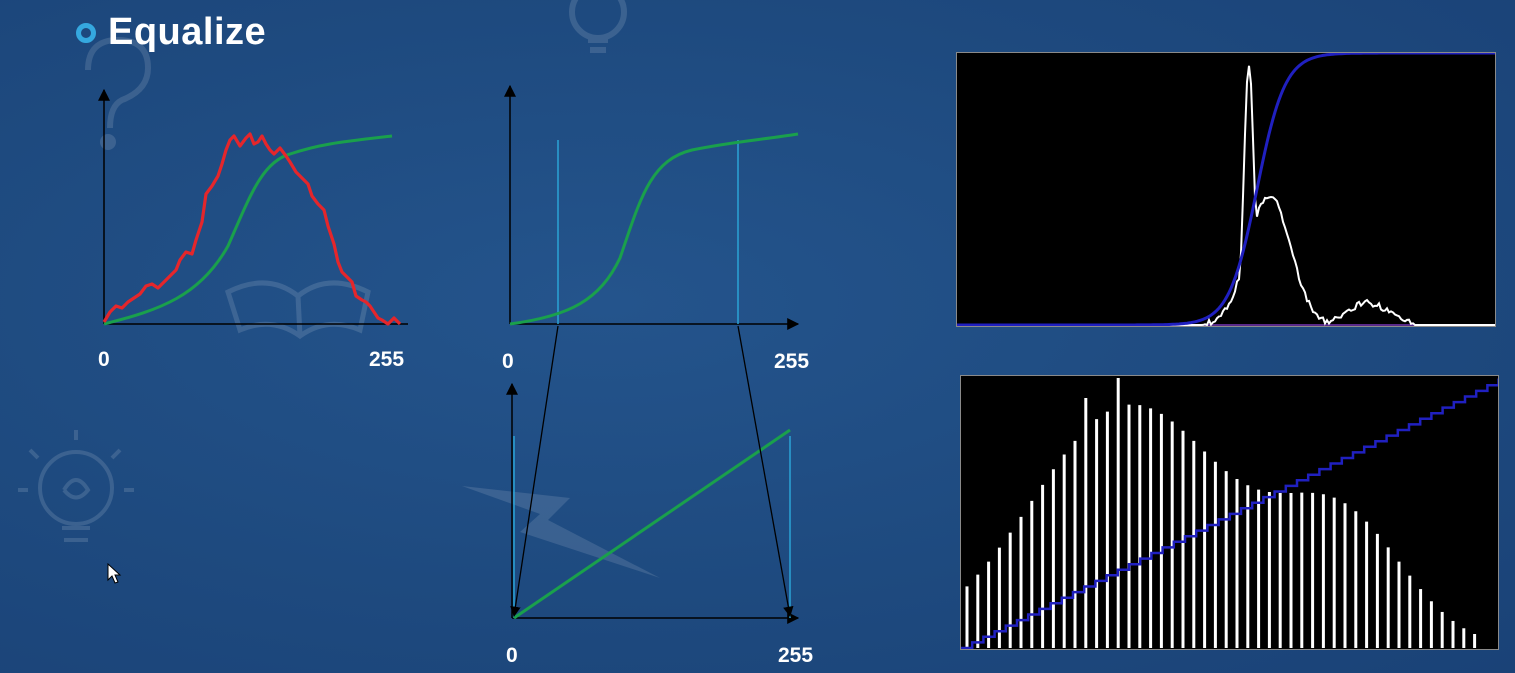 The width and height of the screenshot is (1515, 673). I want to click on middle-bottom-x-min-label: 0, so click(512, 656).